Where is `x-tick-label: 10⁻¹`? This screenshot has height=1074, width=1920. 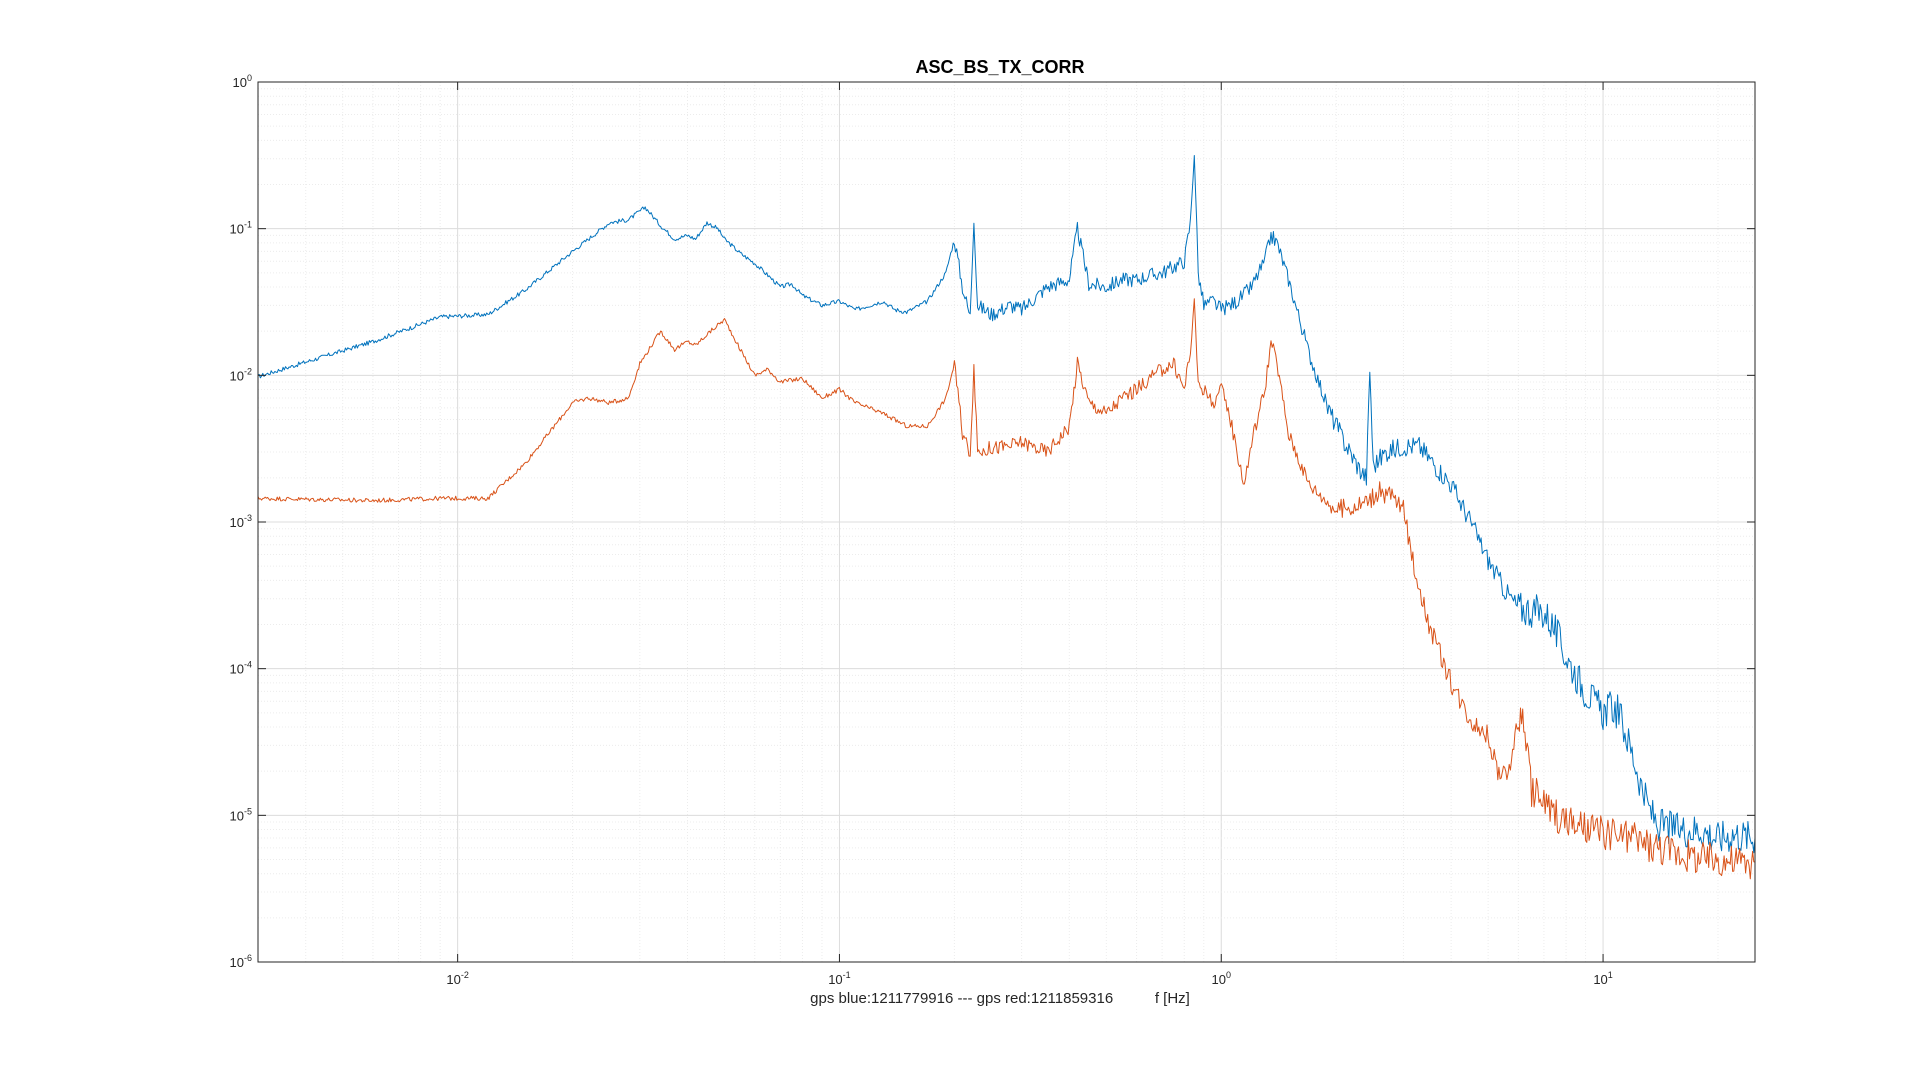 x-tick-label: 10⁻¹ is located at coordinates (839, 978).